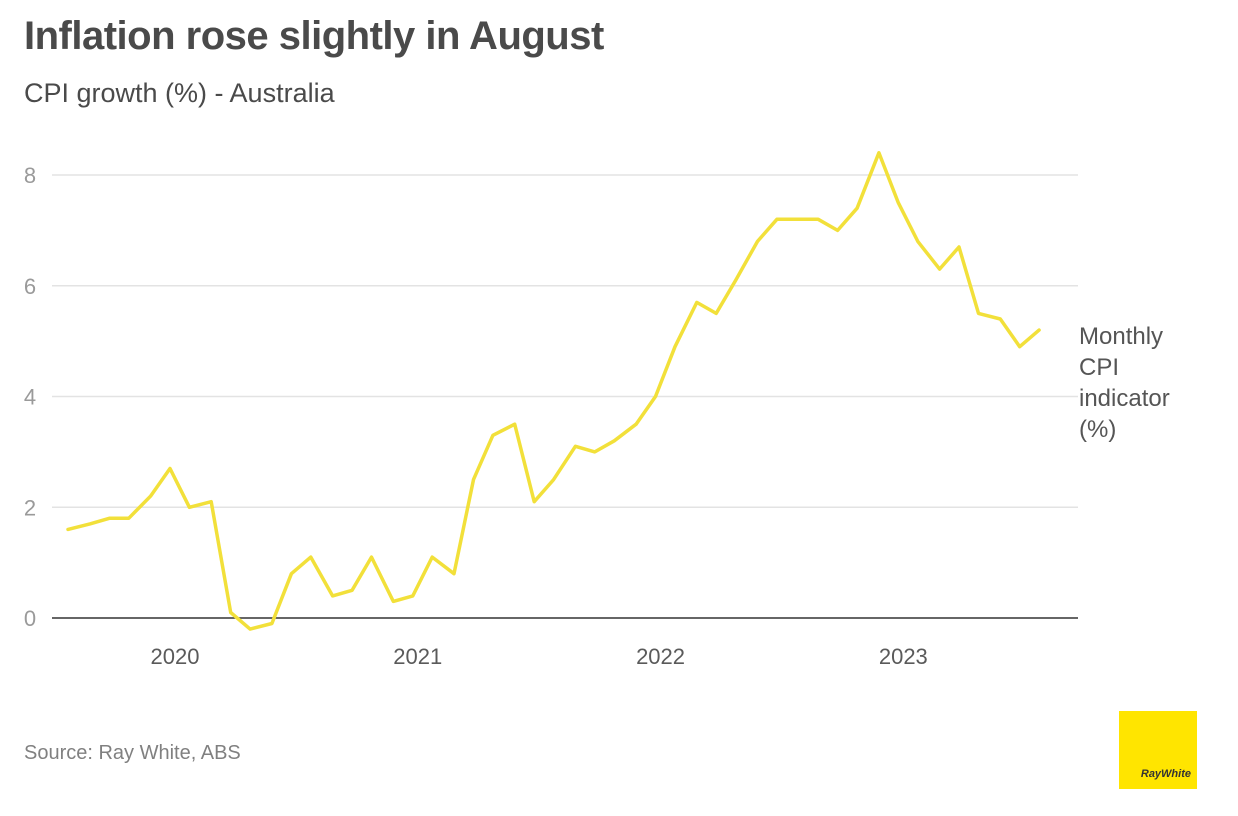  What do you see at coordinates (903, 656) in the screenshot?
I see `x-tick-label-2023: 2023` at bounding box center [903, 656].